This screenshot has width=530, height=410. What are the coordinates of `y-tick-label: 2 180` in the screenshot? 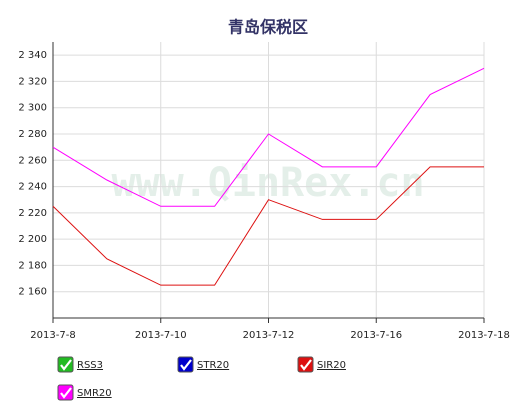 It's located at (32, 265).